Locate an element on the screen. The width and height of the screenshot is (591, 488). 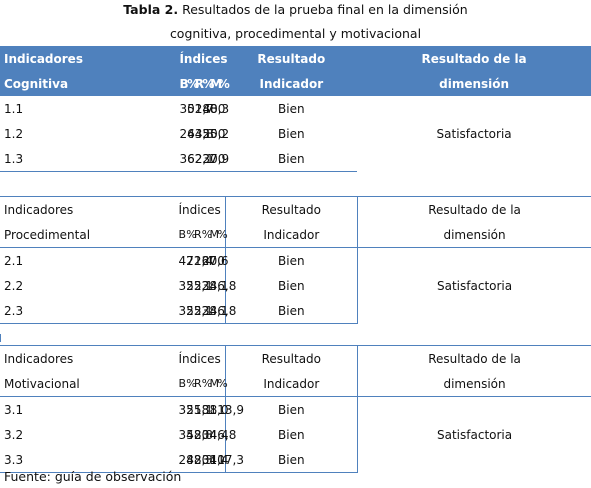
cell-b-pct: 72,4 is located at coordinates (199, 260).